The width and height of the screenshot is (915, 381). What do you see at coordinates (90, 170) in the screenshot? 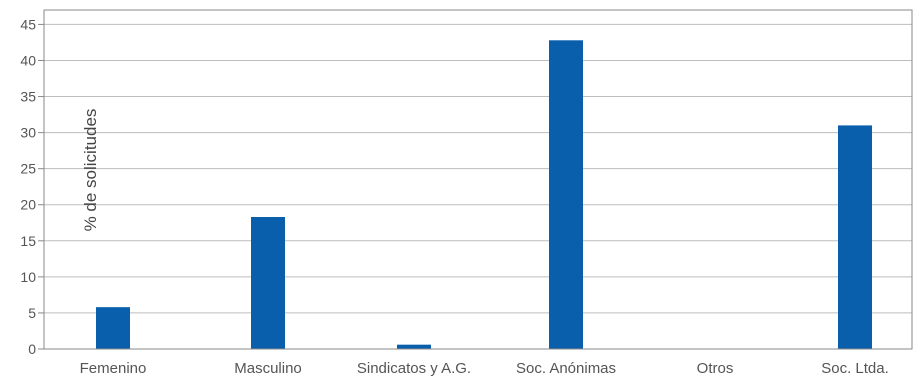
I see `y-axis-label: % de solicitudes` at bounding box center [90, 170].